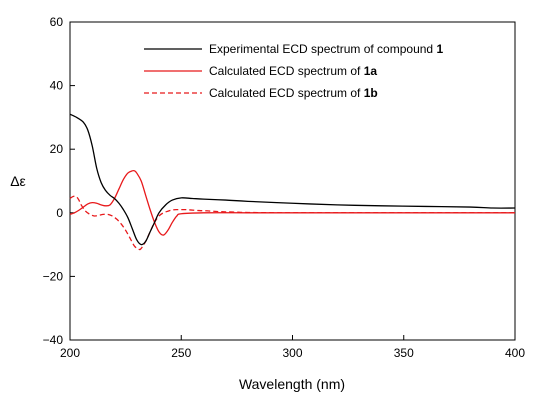 The height and width of the screenshot is (405, 550). Describe the element at coordinates (371, 71) in the screenshot. I see `legend-label-compound-id: 1a` at that location.